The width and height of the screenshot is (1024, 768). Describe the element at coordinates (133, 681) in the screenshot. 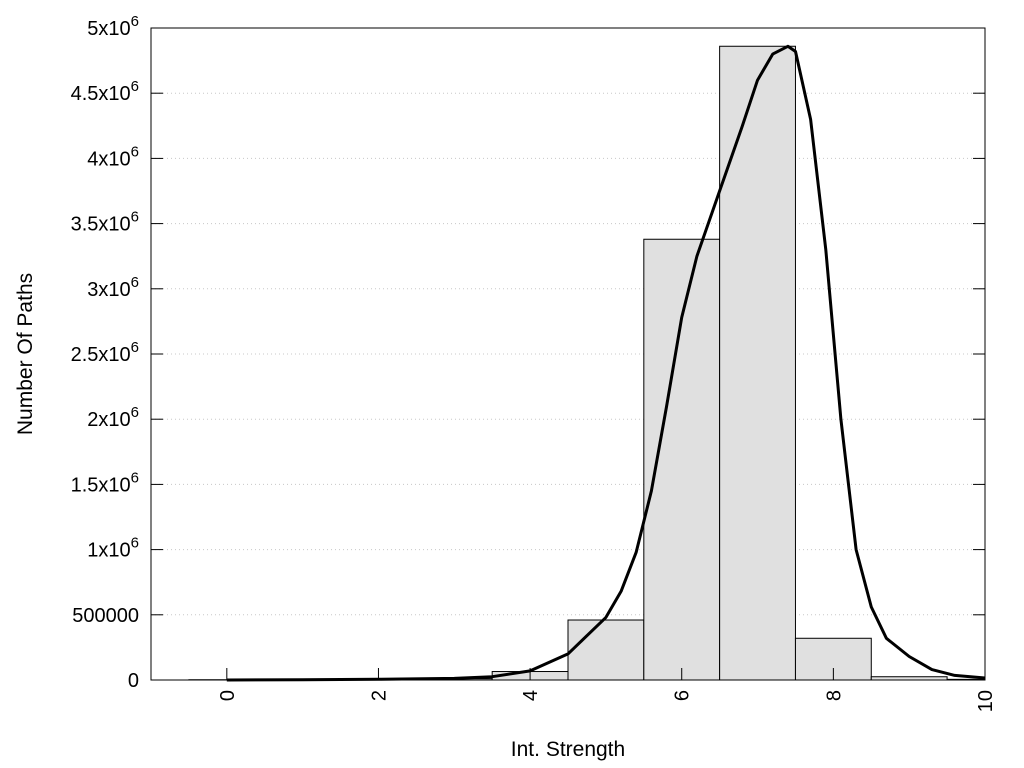

I see `y-tick-label: 0` at that location.